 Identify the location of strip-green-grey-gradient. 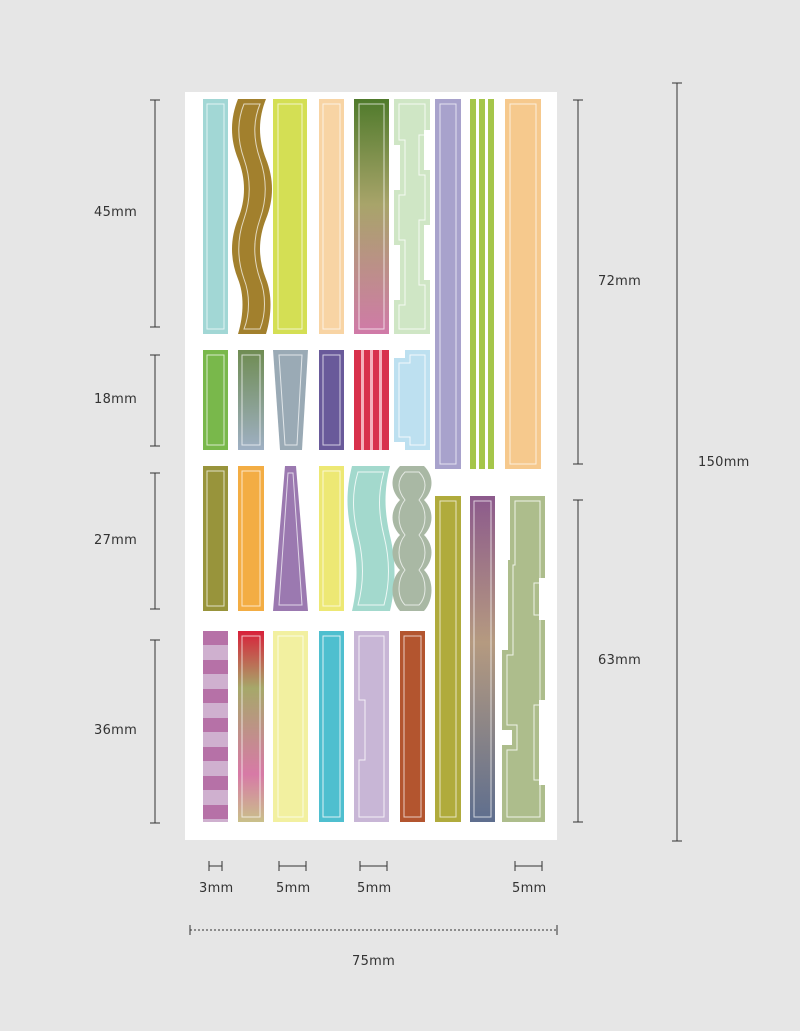
(251, 400).